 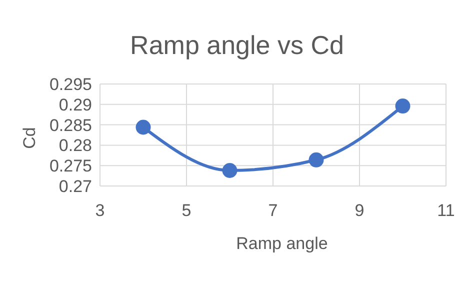 What do you see at coordinates (75, 146) in the screenshot?
I see `y-tick-label: 0.28` at bounding box center [75, 146].